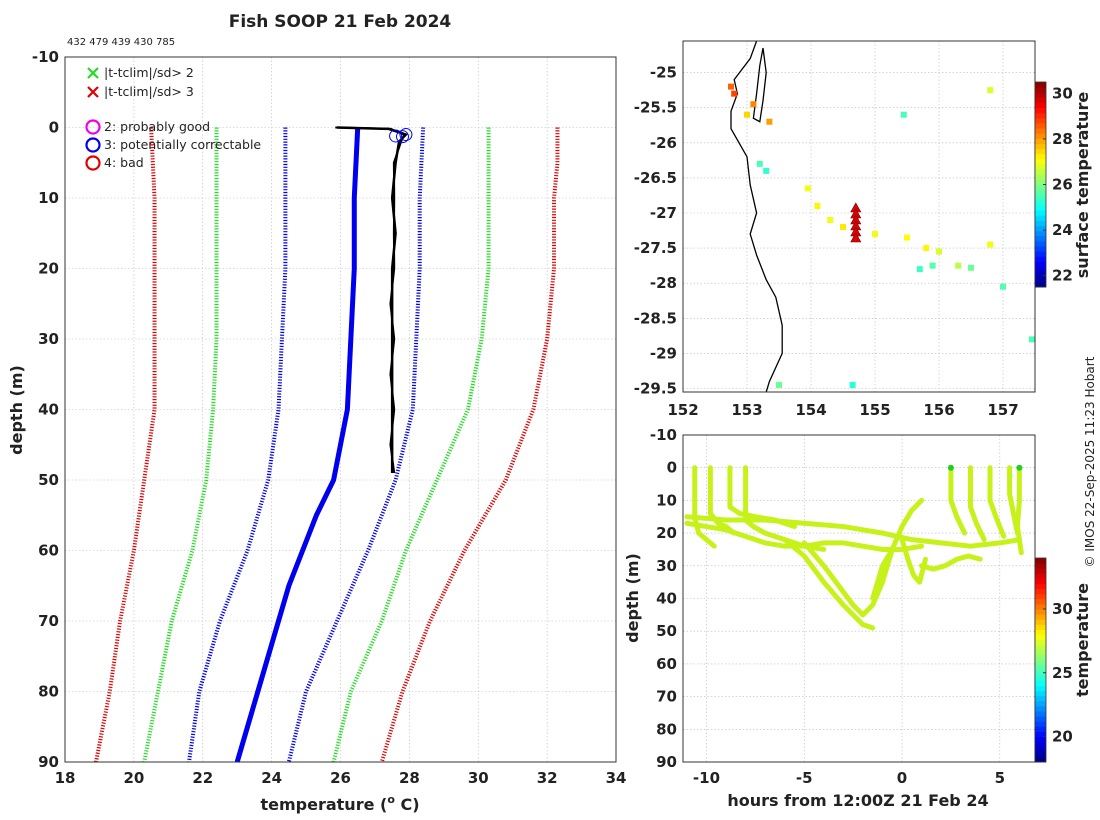 This screenshot has height=820, width=1100. I want to click on section-grid, so click(859, 598).